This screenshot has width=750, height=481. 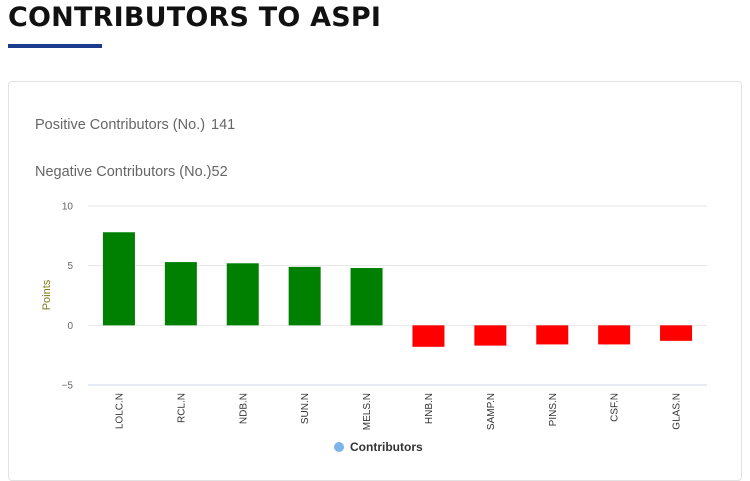 What do you see at coordinates (120, 125) in the screenshot?
I see `positive-contributors-label: Positive Contributors (No.)` at bounding box center [120, 125].